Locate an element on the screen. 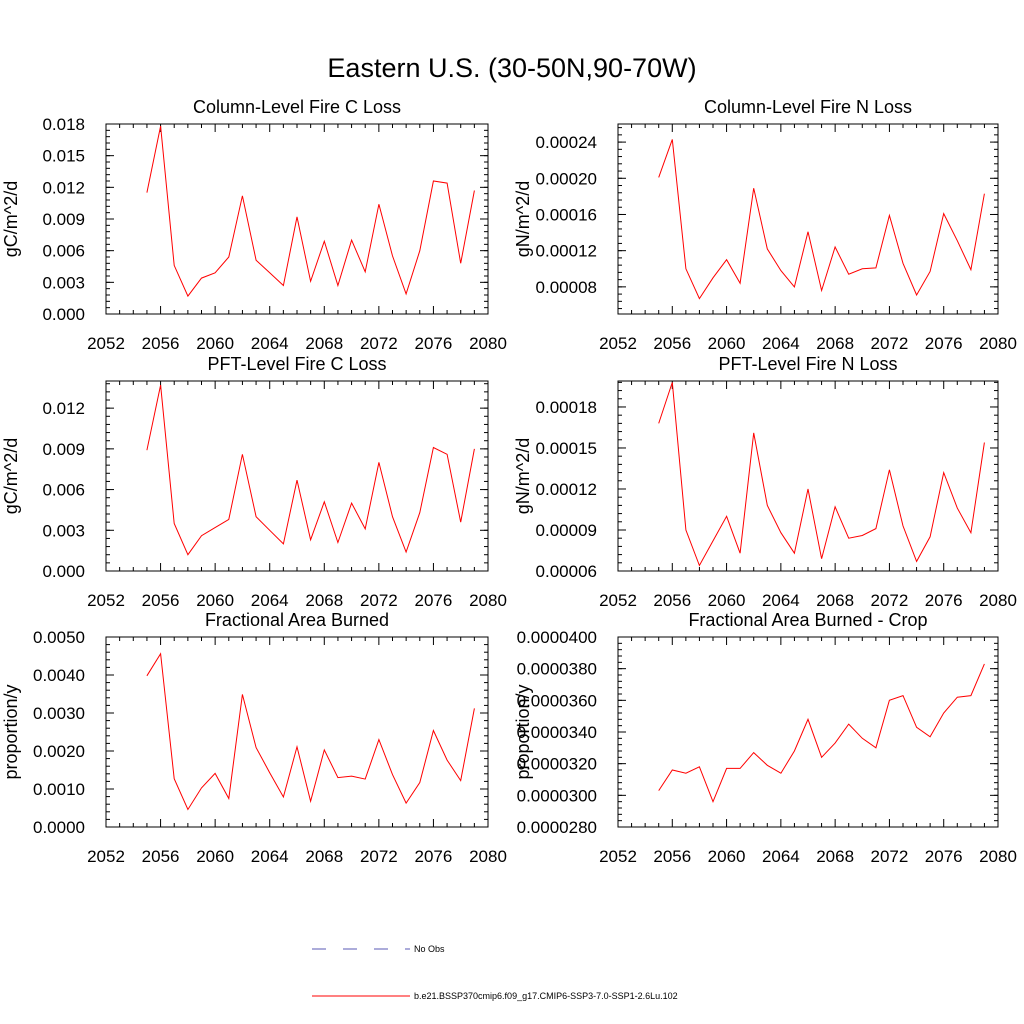 The width and height of the screenshot is (1024, 1024). panel-title: Fractional Area Burned is located at coordinates (297, 620).